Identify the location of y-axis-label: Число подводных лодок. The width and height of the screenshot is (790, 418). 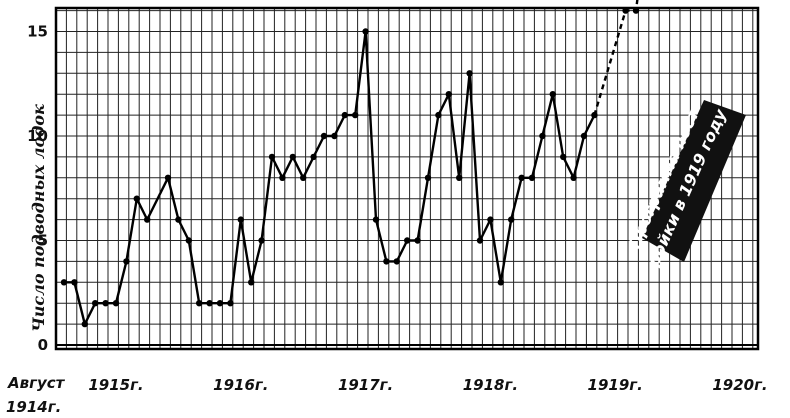
(38, 218).